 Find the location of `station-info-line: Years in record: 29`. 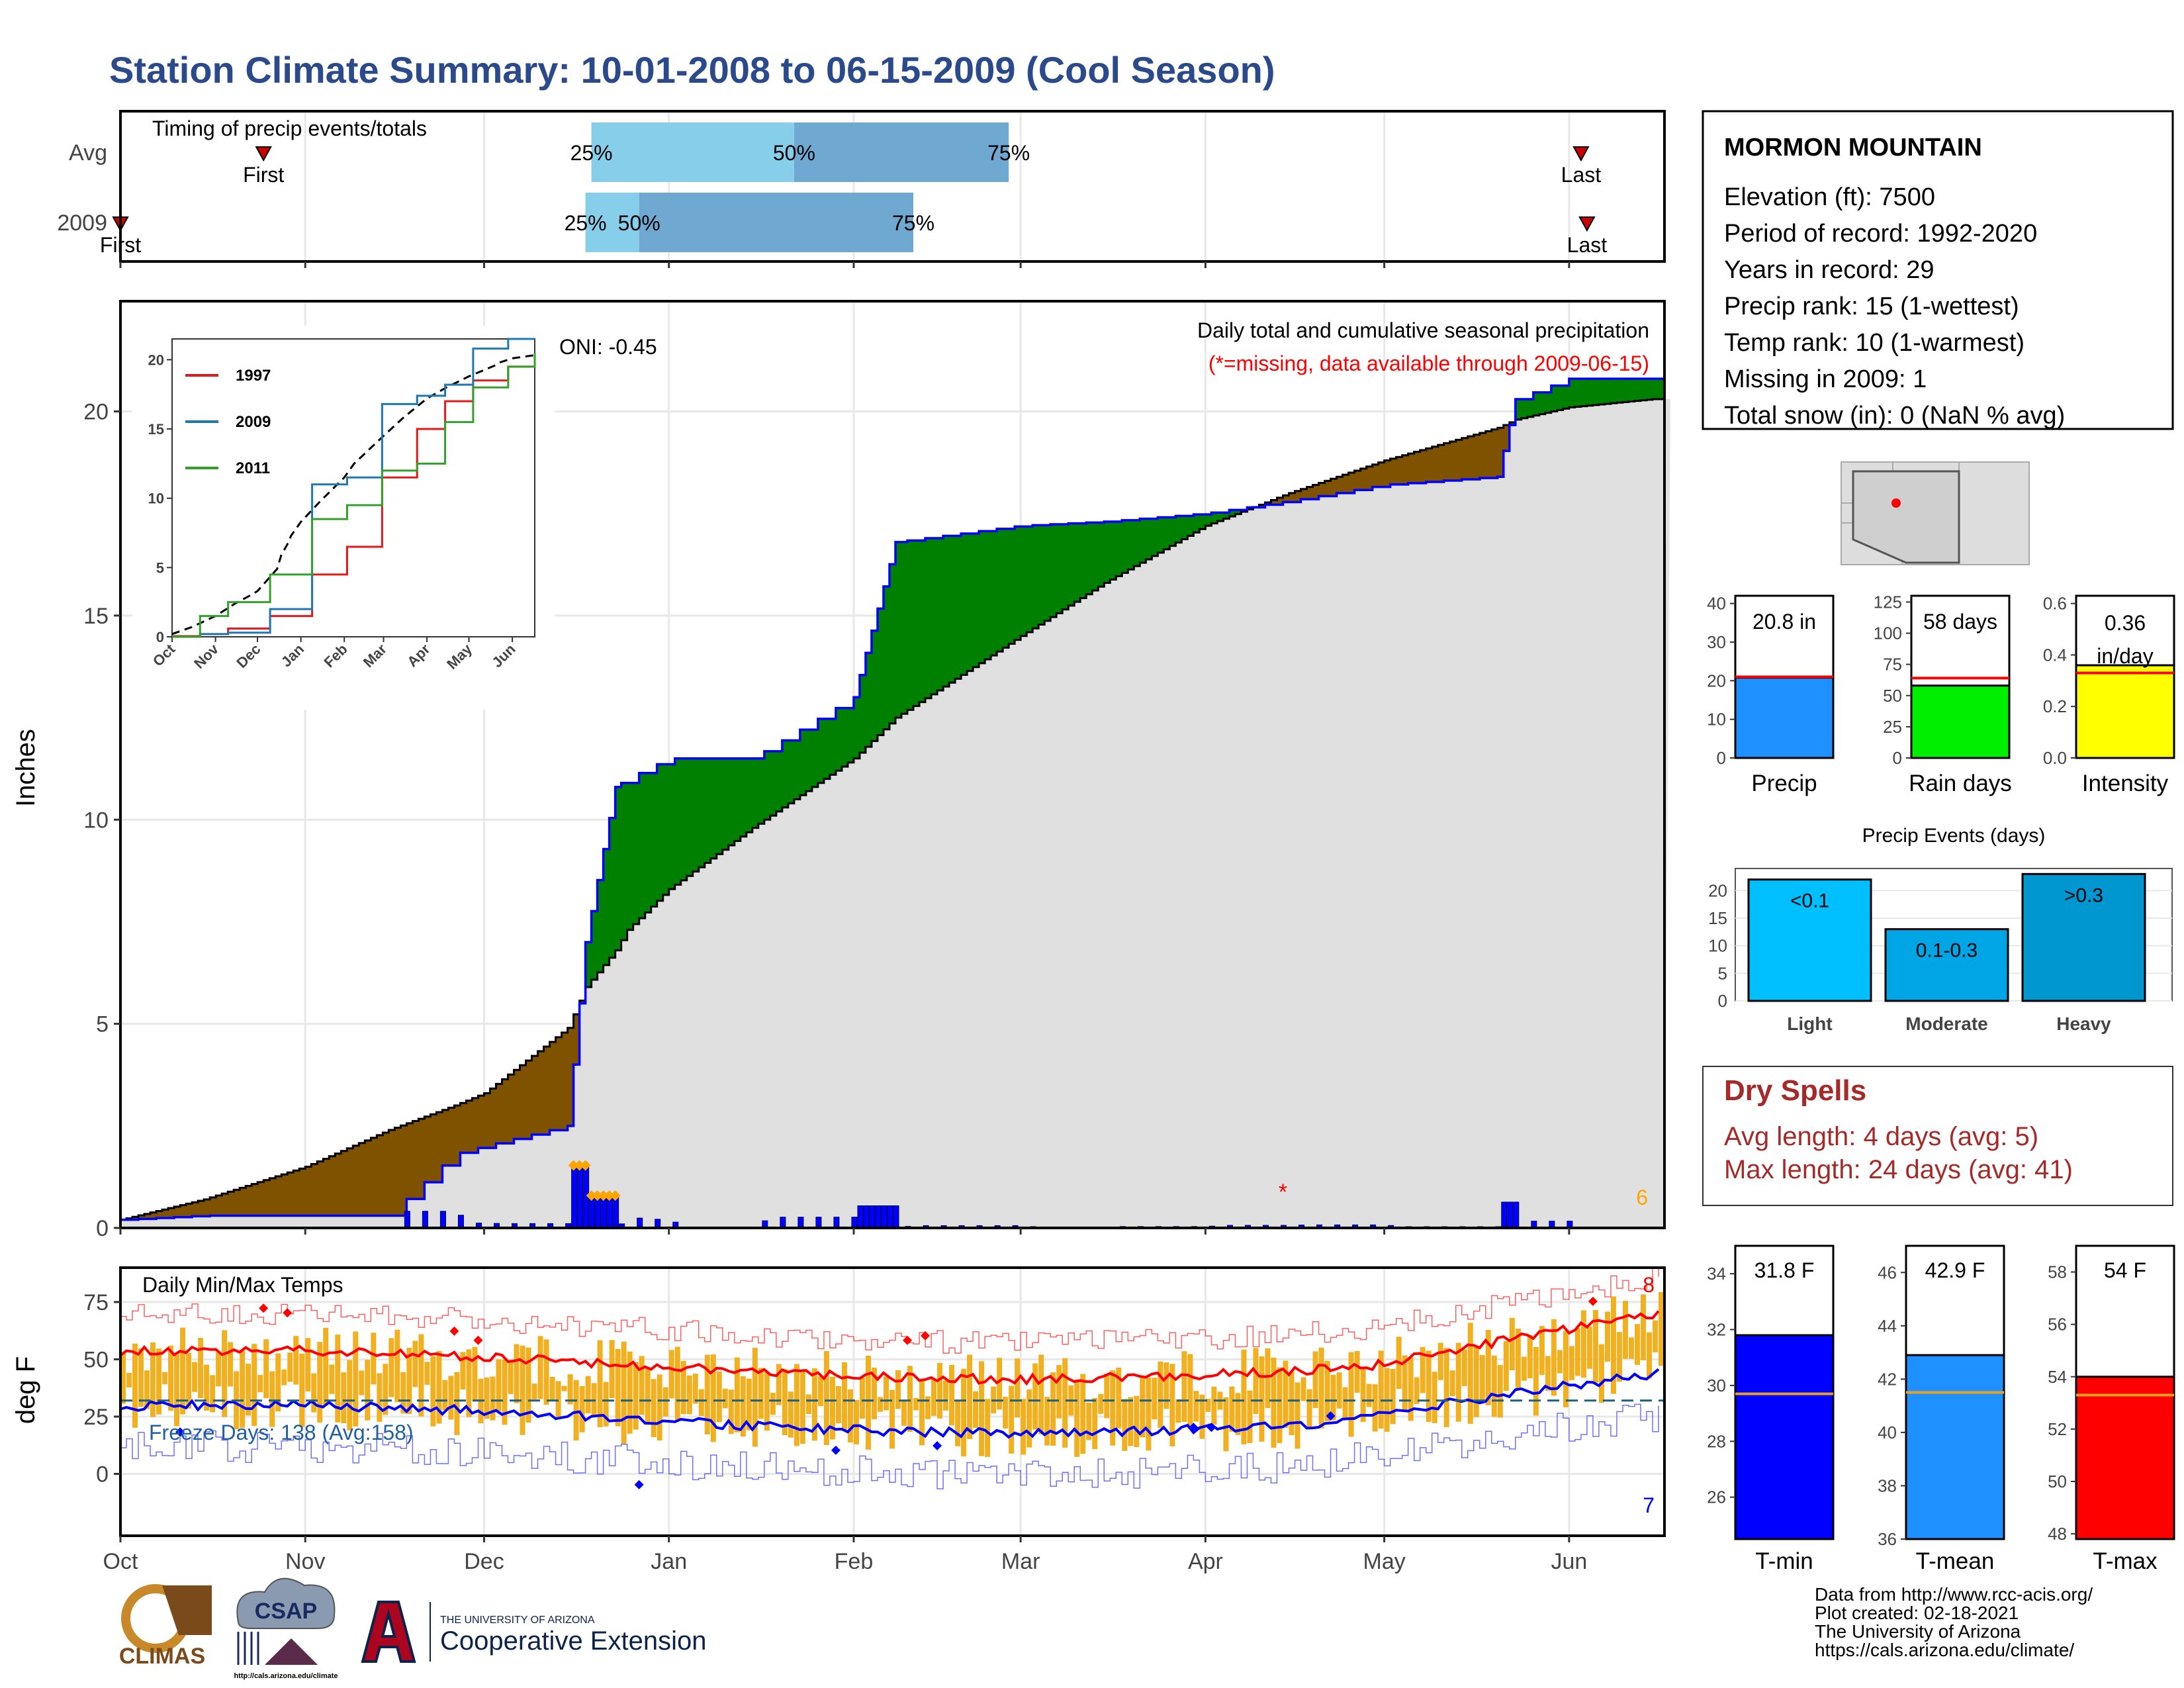

station-info-line: Years in record: 29 is located at coordinates (1829, 270).